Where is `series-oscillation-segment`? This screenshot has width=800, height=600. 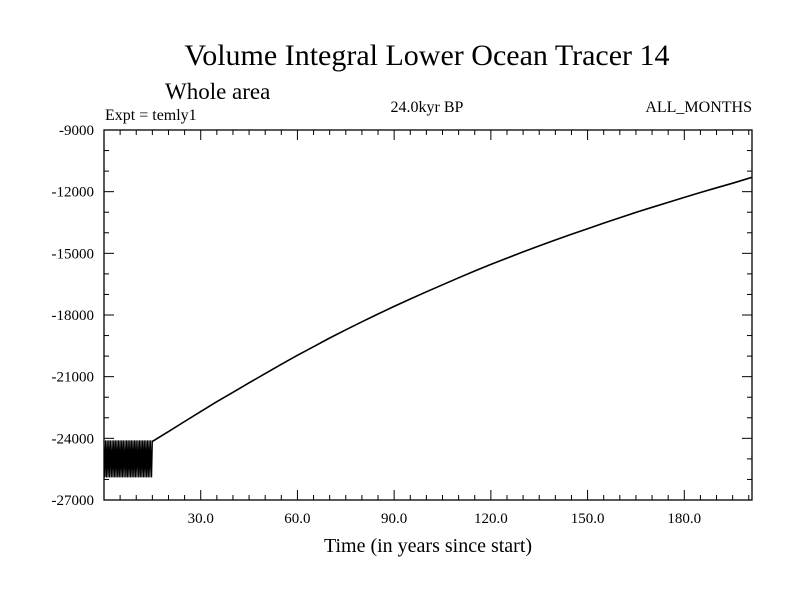
series-oscillation-segment is located at coordinates (128, 459).